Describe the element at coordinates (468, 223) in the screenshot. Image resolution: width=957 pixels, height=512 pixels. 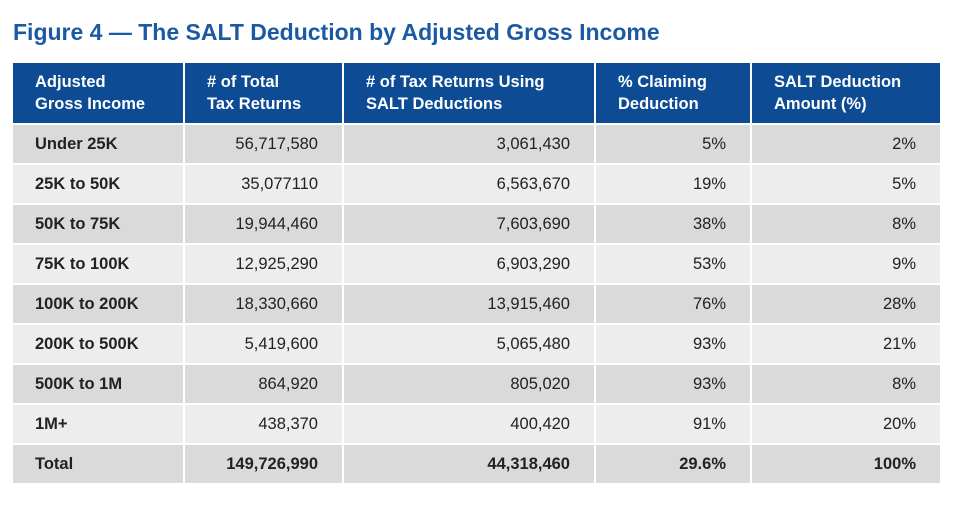
I see `cell: 7,603,690` at that location.